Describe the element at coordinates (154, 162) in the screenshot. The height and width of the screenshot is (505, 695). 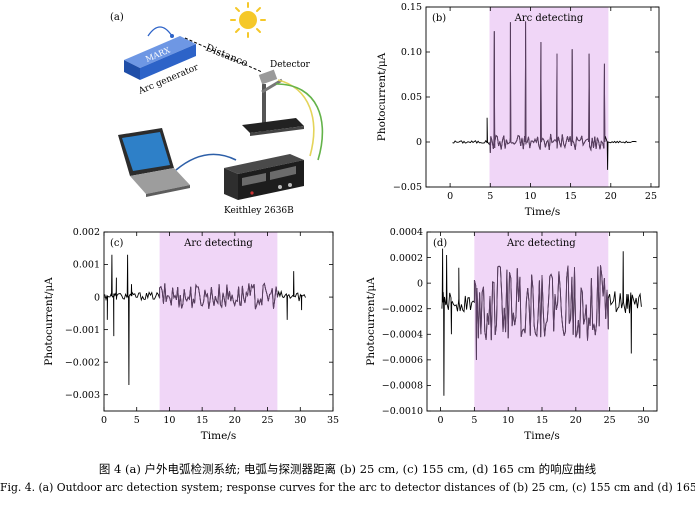
I see `laptop-icon` at that location.